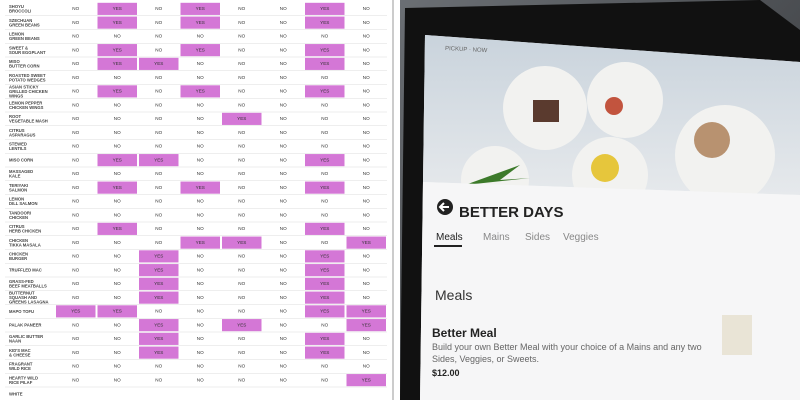 The image size is (800, 400). I want to click on row-name: LEMON, so click(16, 34).